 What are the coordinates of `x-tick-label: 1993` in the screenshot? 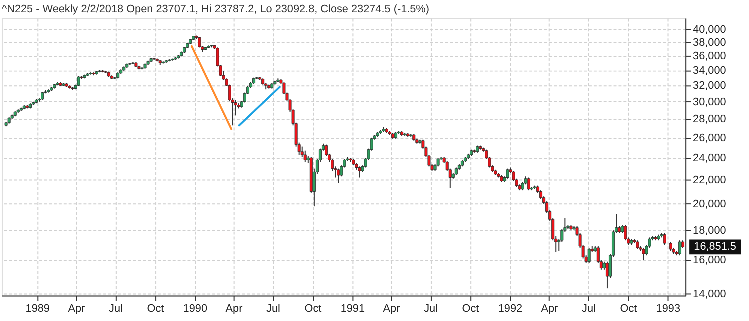 It's located at (668, 309).